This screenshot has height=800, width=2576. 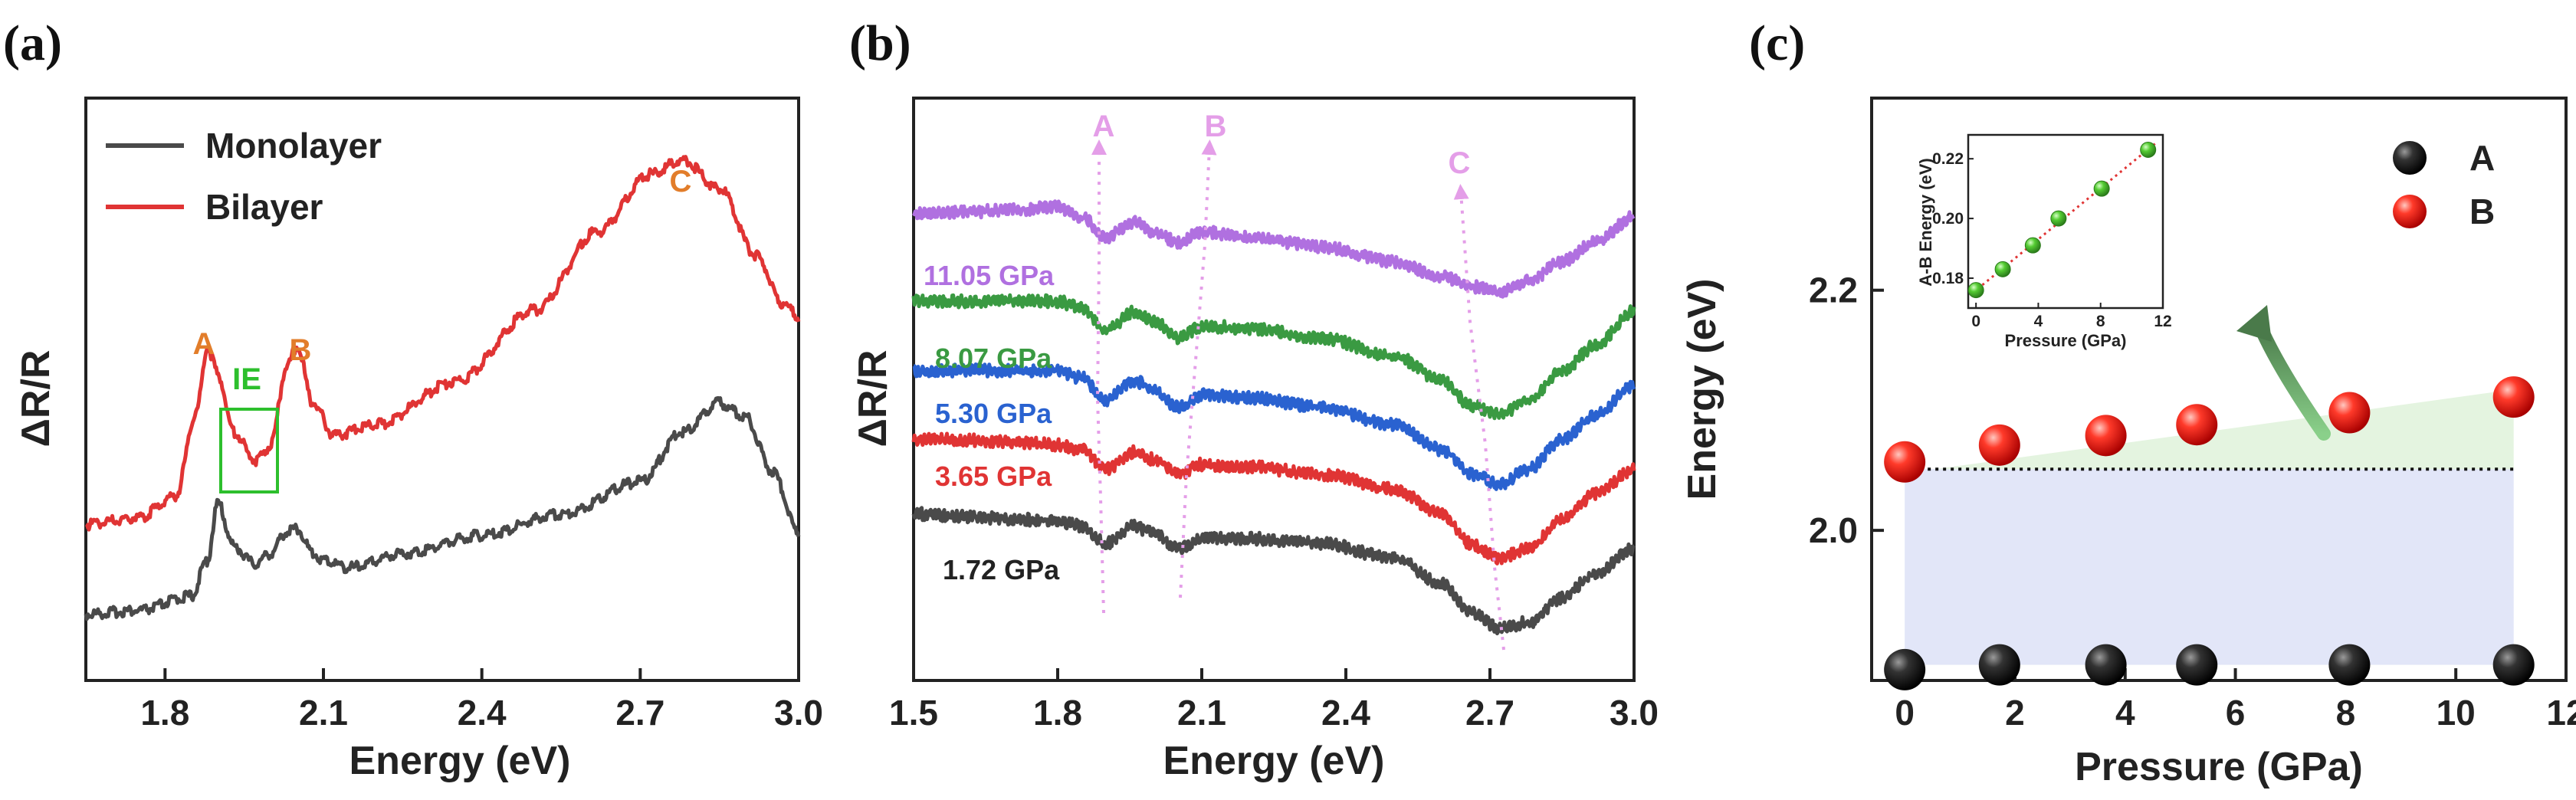 What do you see at coordinates (2100, 321) in the screenshot?
I see `inset-x-tick-label: 8` at bounding box center [2100, 321].